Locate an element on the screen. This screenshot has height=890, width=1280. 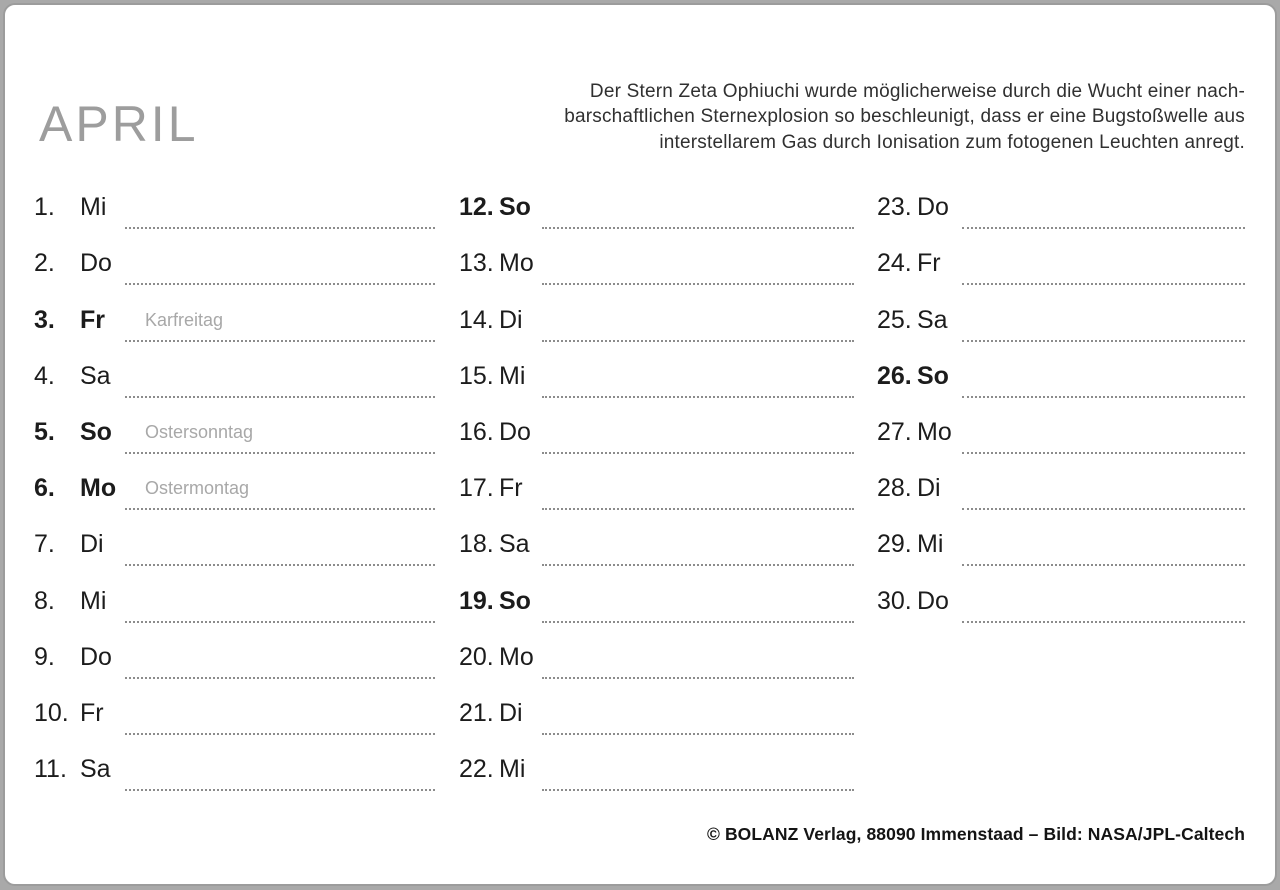
day-row: 9. Do is located at coordinates (234, 651).